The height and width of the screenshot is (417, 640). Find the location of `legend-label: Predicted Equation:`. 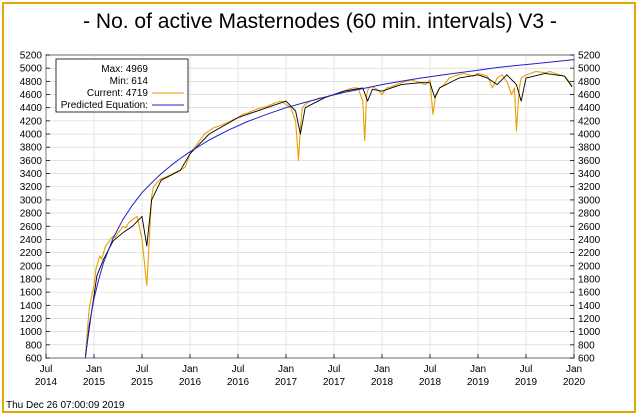

legend-label: Predicted Equation: is located at coordinates (104, 105).